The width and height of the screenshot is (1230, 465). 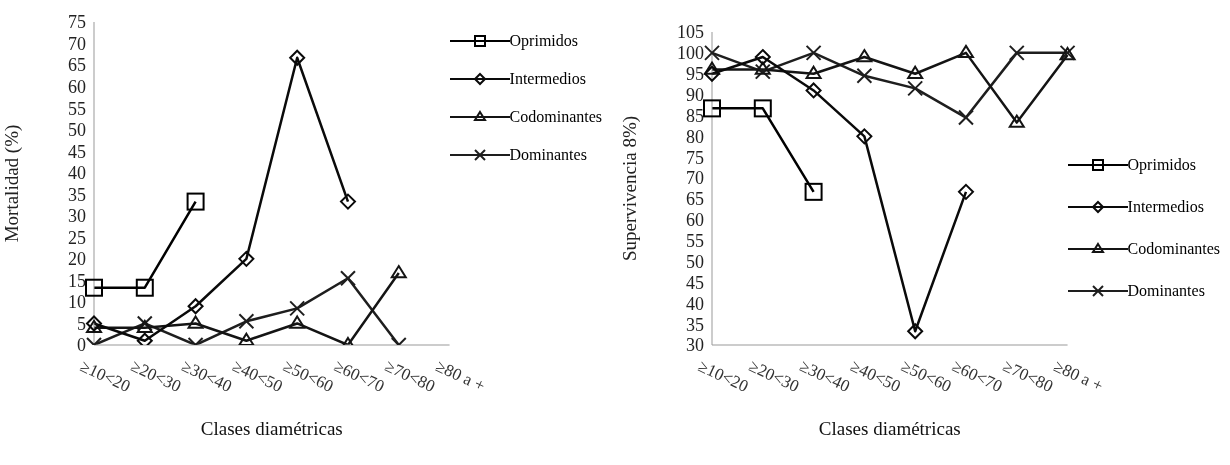 I want to click on y-axis-title: Supervivencia 8%), so click(x=630, y=188).